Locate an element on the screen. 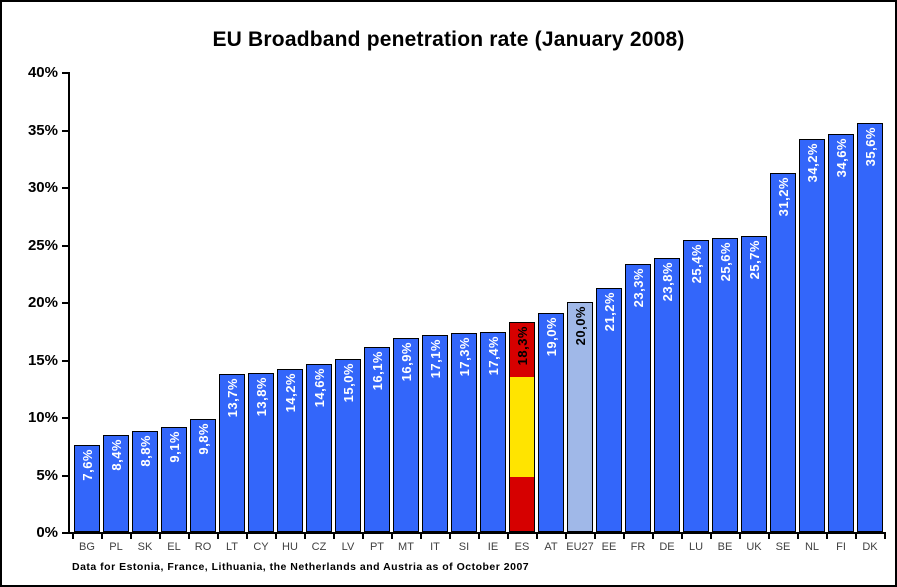 Image resolution: width=897 pixels, height=587 pixels. bar-value-label: 25,6% is located at coordinates (725, 262).